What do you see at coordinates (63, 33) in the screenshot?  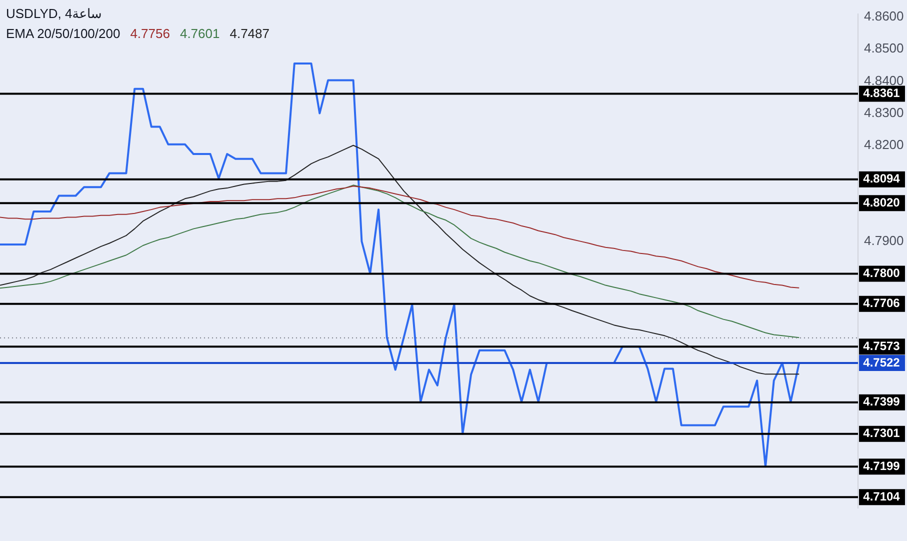 I see `text: EMA 20/50/100/200` at bounding box center [63, 33].